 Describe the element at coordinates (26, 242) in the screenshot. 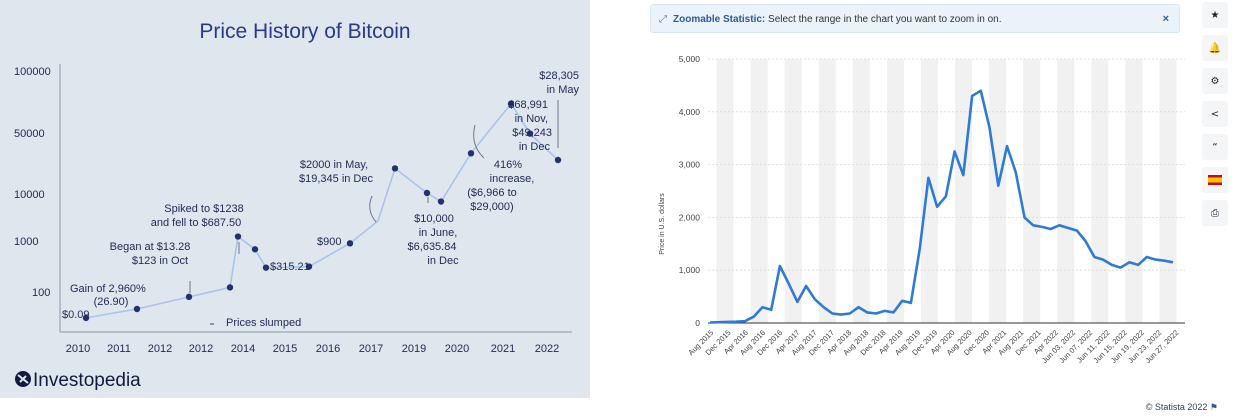

I see `ytick-1000: 1000` at that location.